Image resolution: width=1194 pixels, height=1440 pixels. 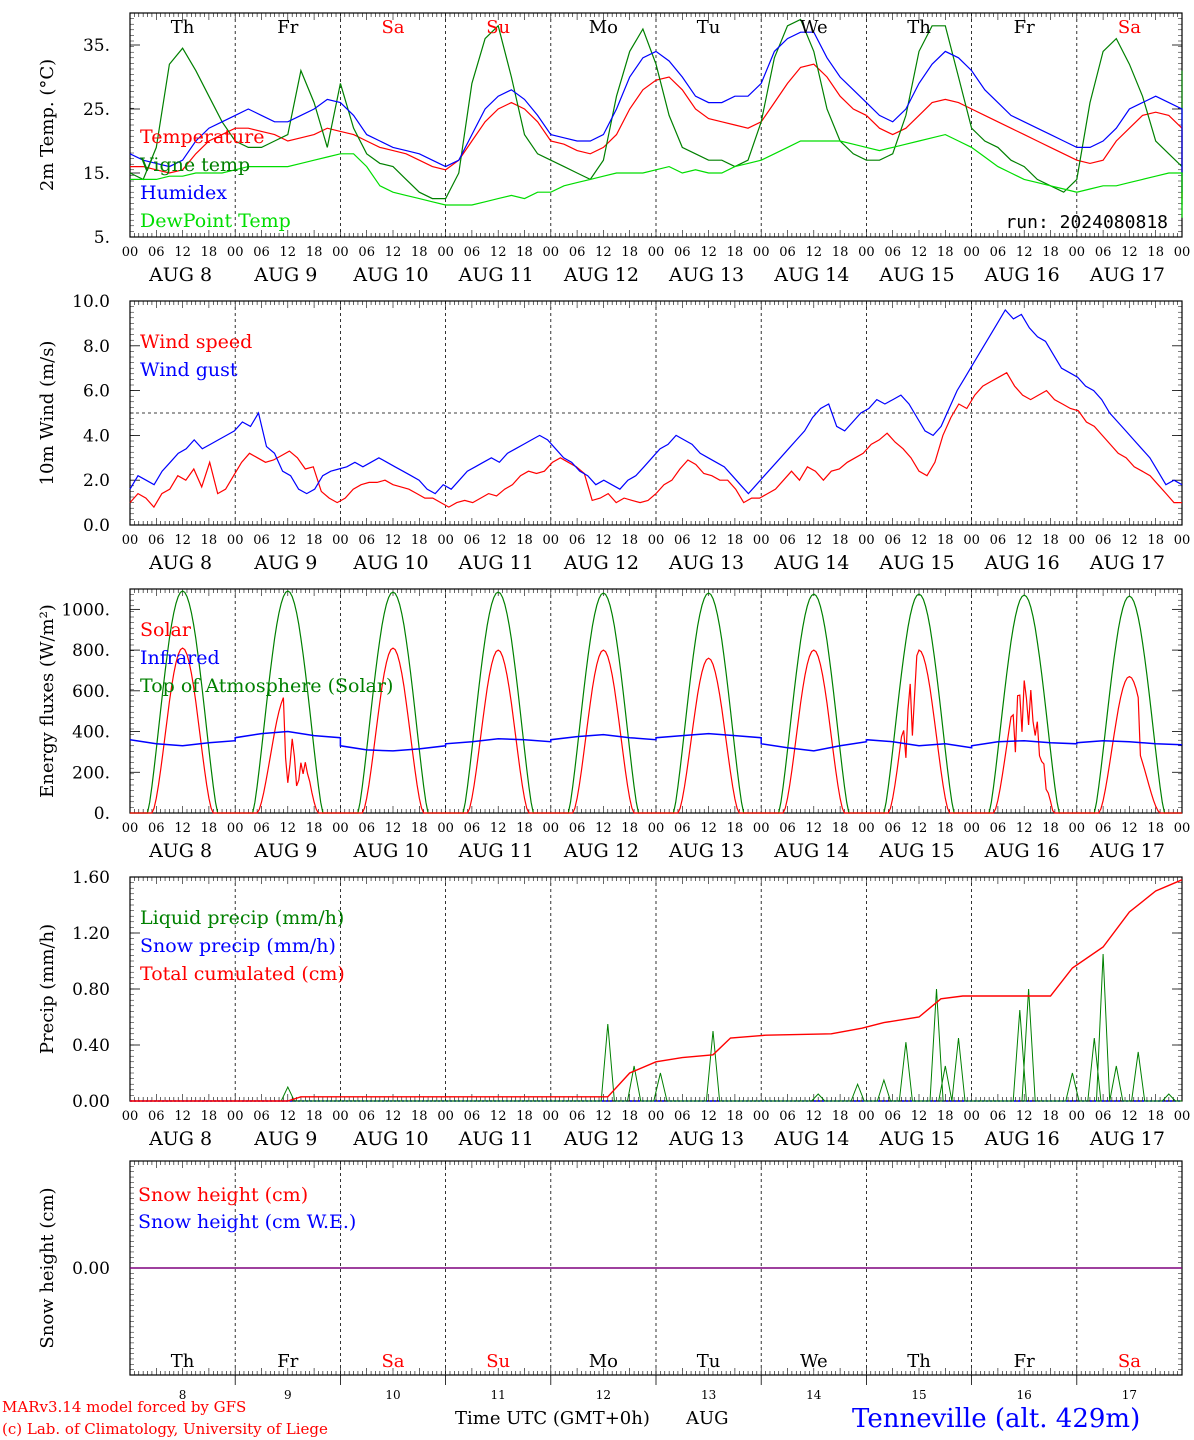 What do you see at coordinates (242, 918) in the screenshot?
I see `legend-entry: Liquid precip (mm/h)` at bounding box center [242, 918].